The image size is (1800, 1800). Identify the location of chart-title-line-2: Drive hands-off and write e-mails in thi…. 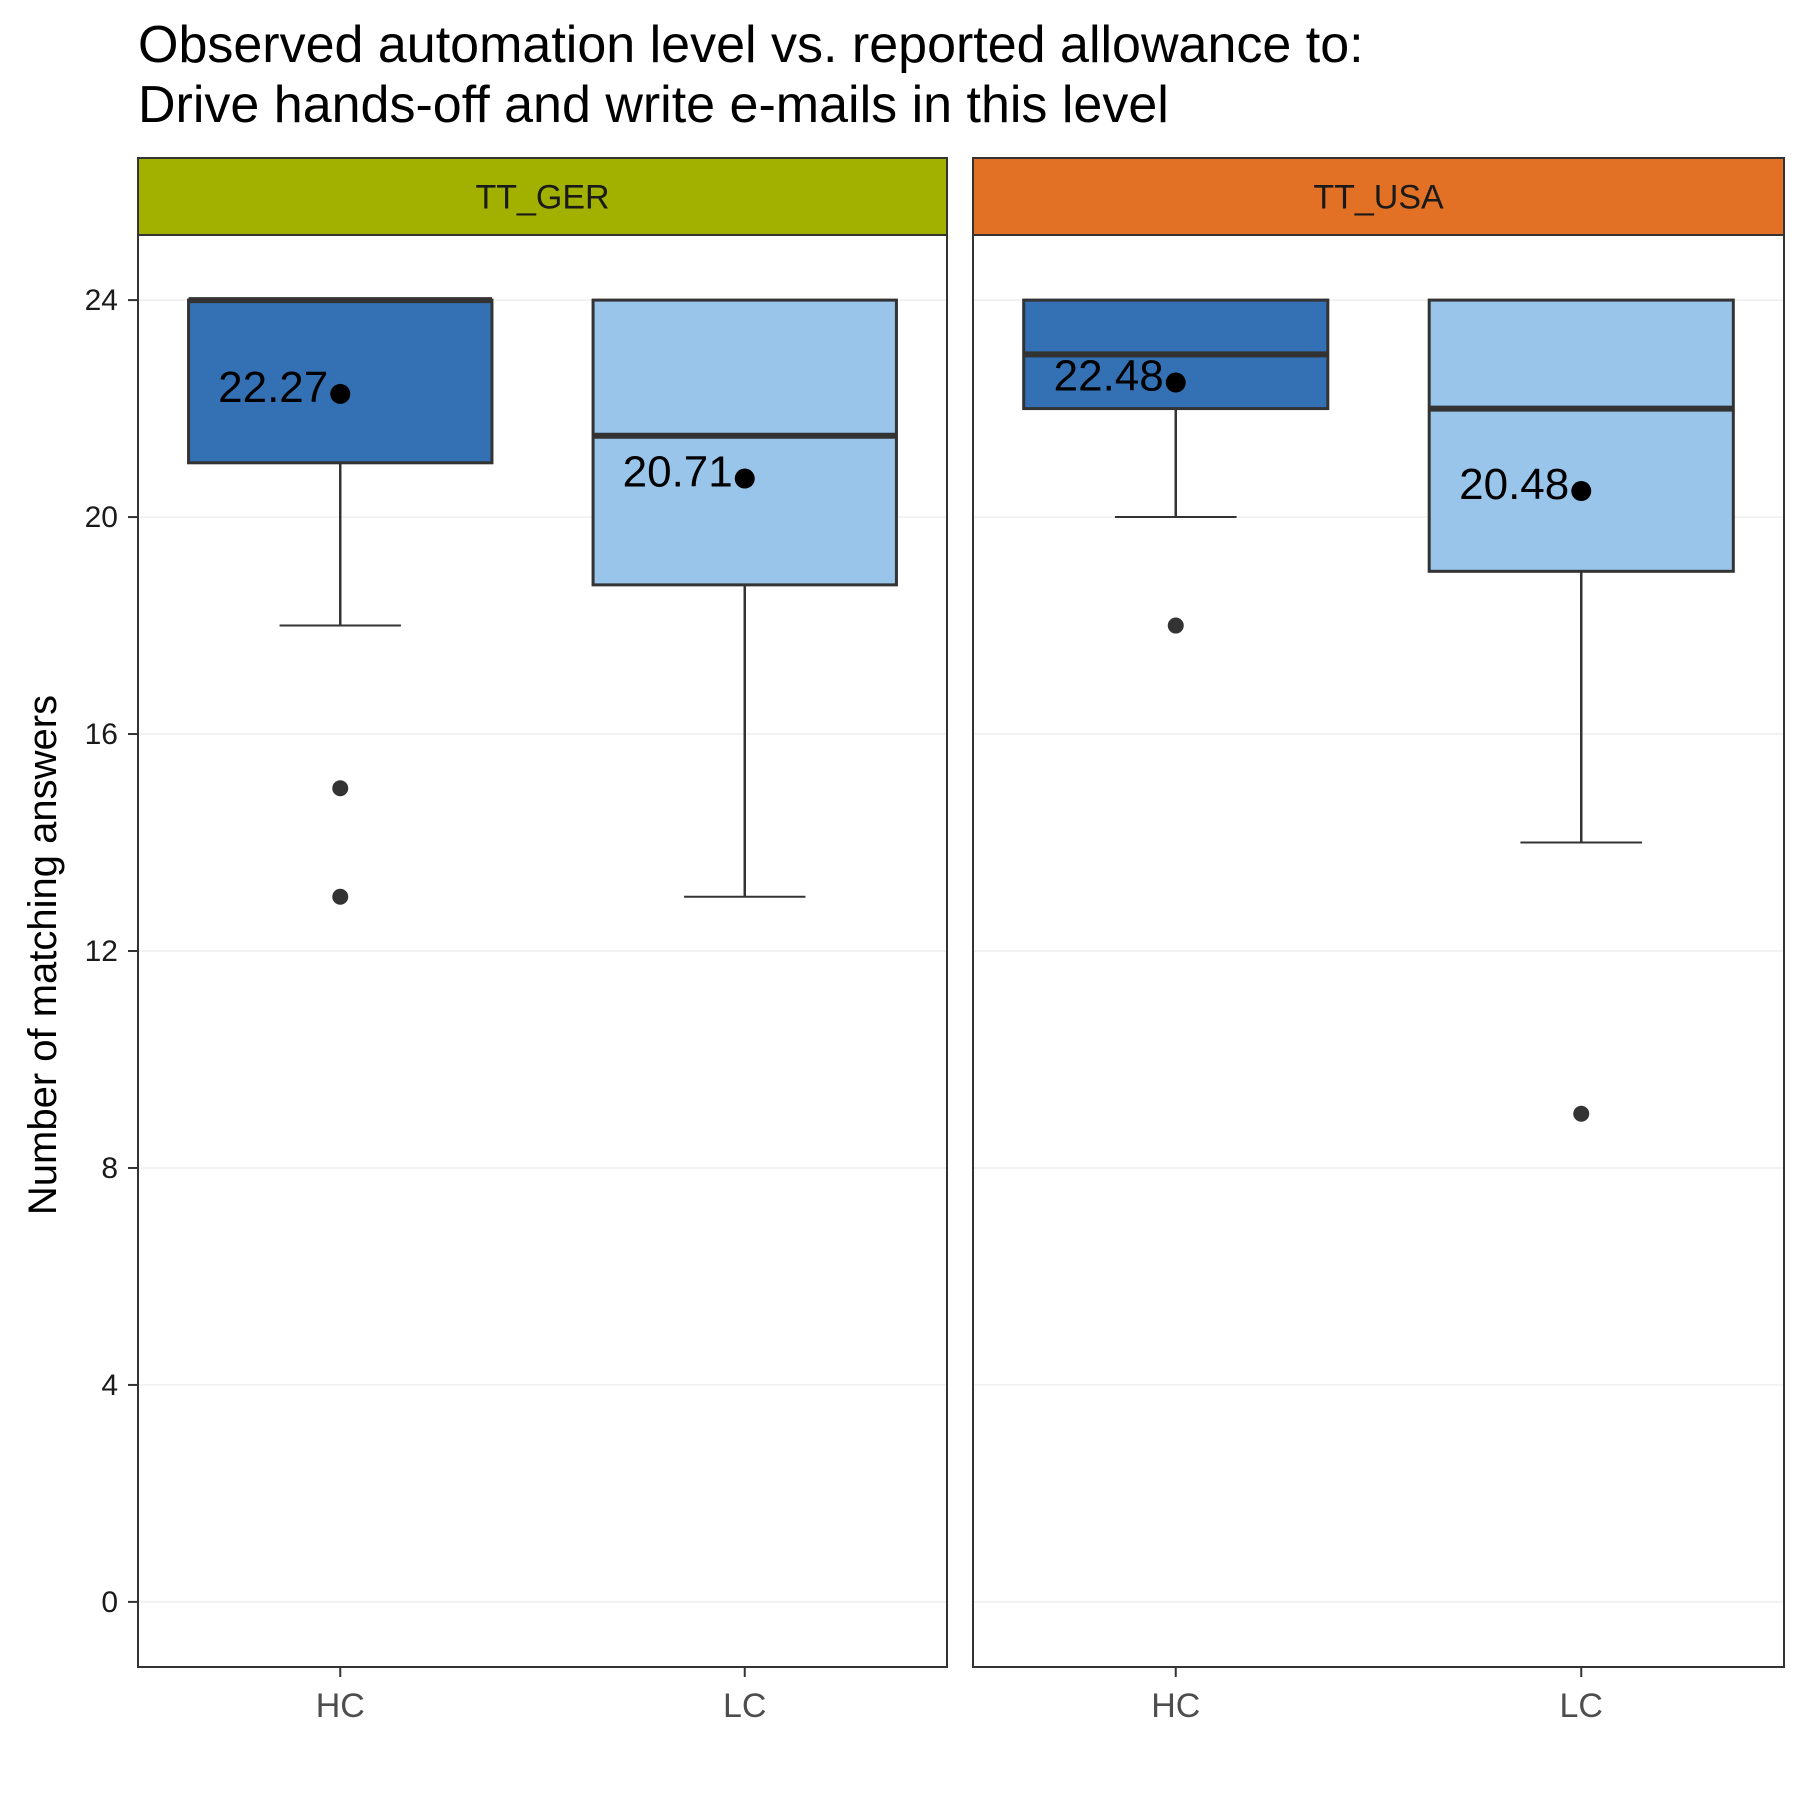
(653, 105).